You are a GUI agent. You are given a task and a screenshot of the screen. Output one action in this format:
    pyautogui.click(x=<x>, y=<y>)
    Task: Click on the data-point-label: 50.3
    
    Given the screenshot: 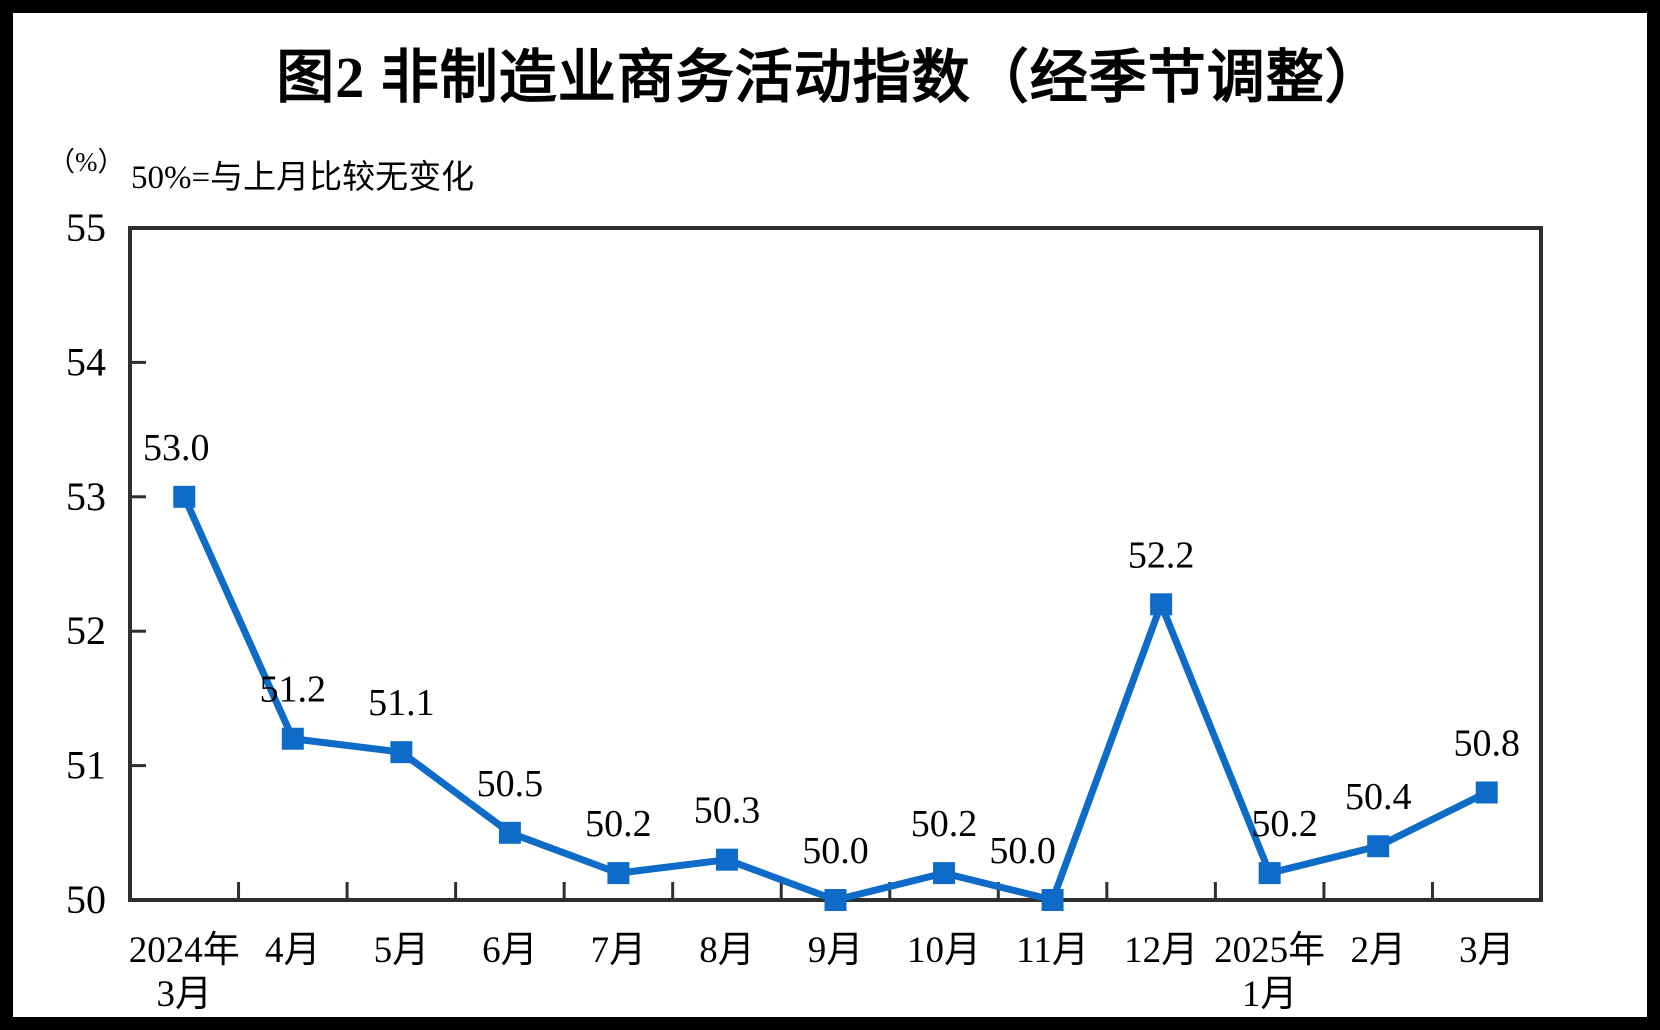 What is the action you would take?
    pyautogui.click(x=727, y=811)
    